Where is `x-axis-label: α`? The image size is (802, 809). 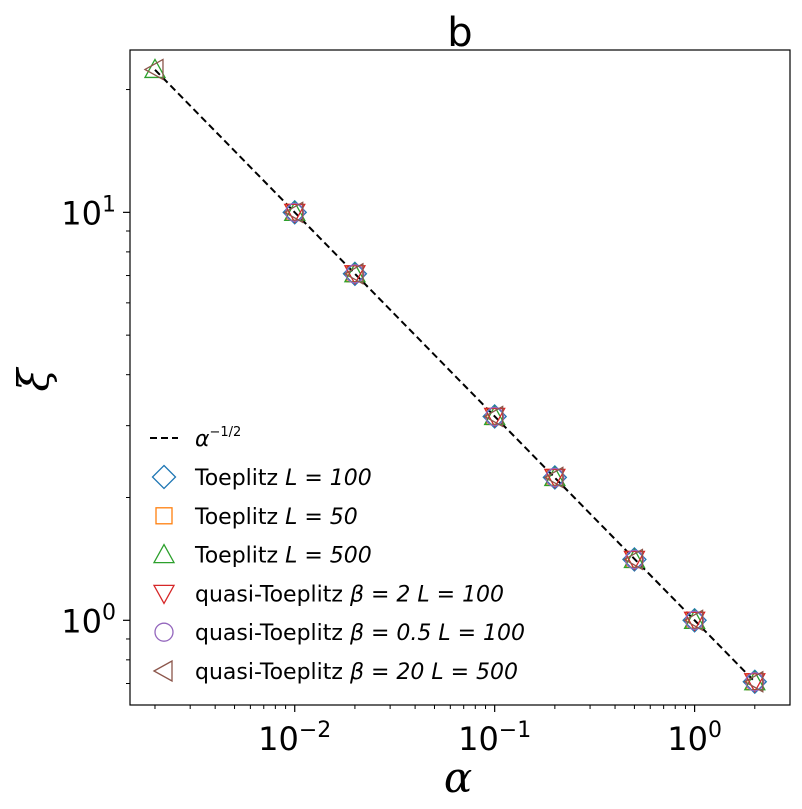 x-axis-label: α is located at coordinates (458, 777).